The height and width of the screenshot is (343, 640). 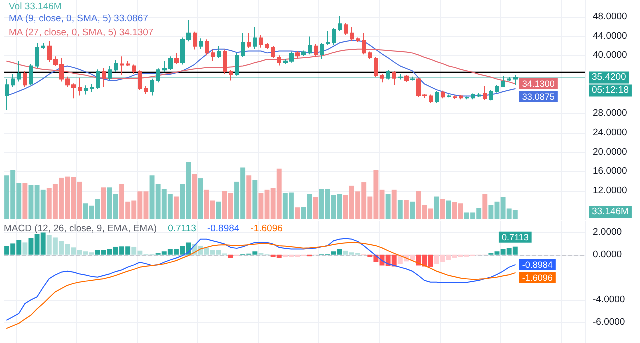 I want to click on text: MA (9, close, 0, SMA, 5) 33.0867, so click(x=78, y=19).